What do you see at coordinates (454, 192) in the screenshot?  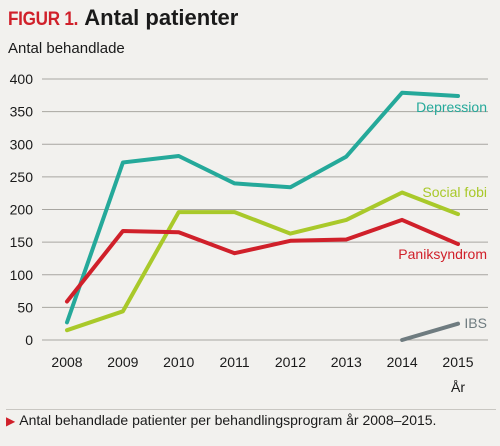 I see `series-label: Social fobi` at bounding box center [454, 192].